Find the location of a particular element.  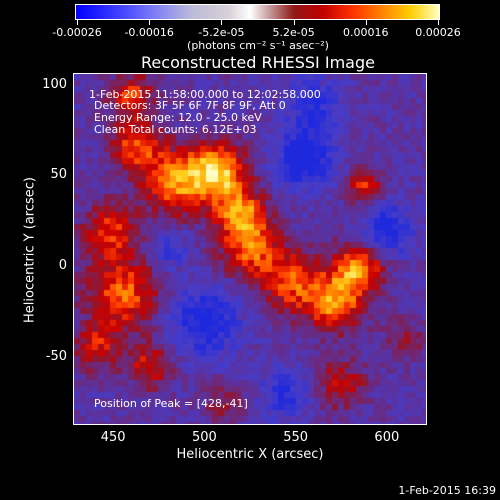

y-tick-label: 100 is located at coordinates (54, 84).